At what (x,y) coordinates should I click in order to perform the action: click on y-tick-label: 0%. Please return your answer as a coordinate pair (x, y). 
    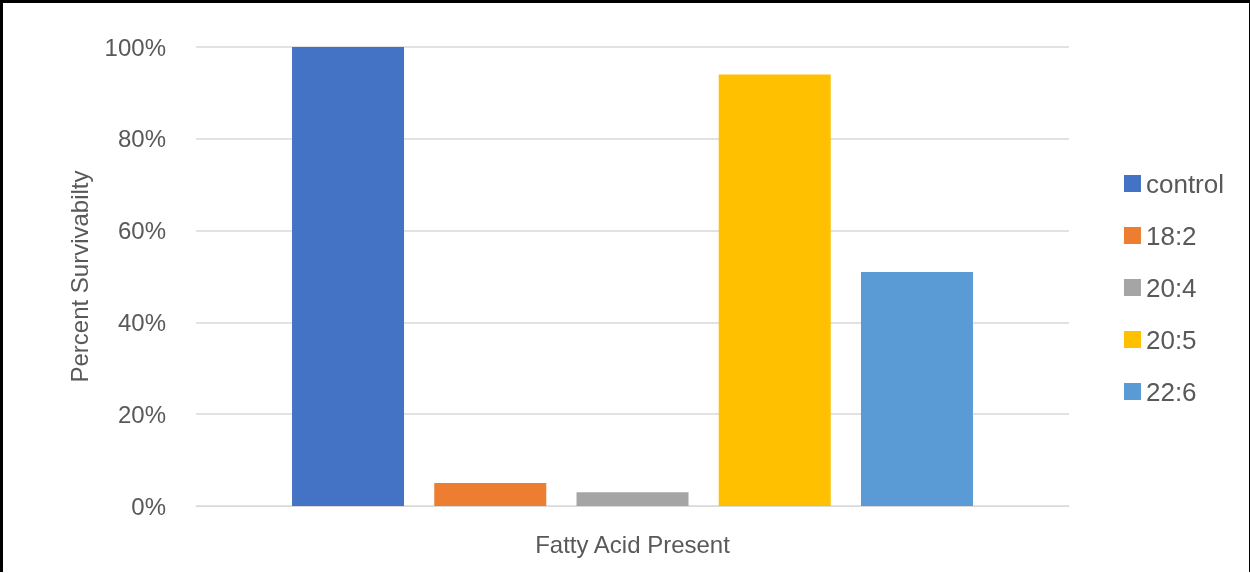
    Looking at the image, I should click on (148, 506).